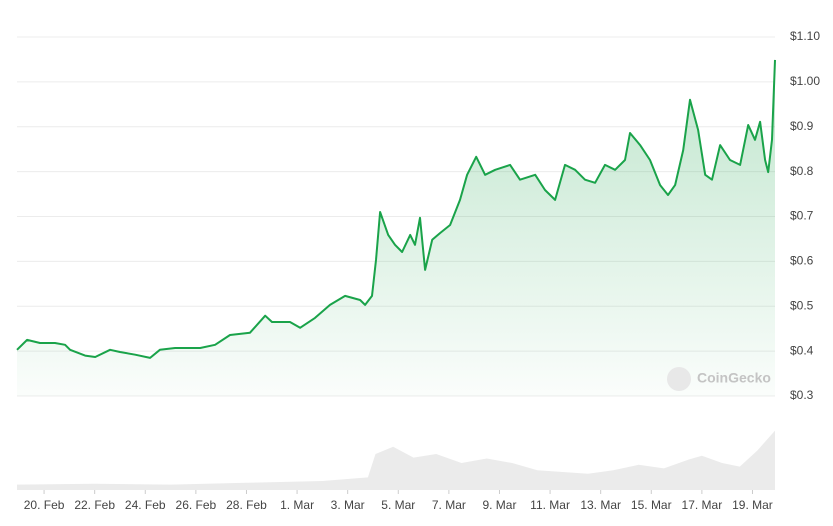  I want to click on x-tick-label: 19. Mar, so click(752, 505).